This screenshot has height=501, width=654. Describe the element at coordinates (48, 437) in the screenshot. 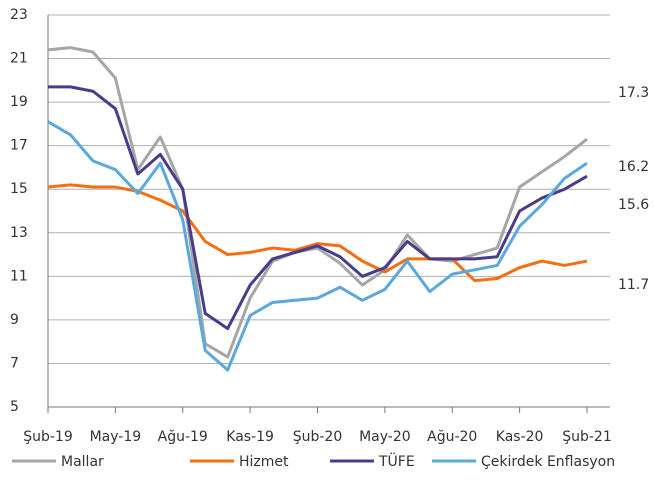

I see `x-tick-label: Şub-19` at that location.